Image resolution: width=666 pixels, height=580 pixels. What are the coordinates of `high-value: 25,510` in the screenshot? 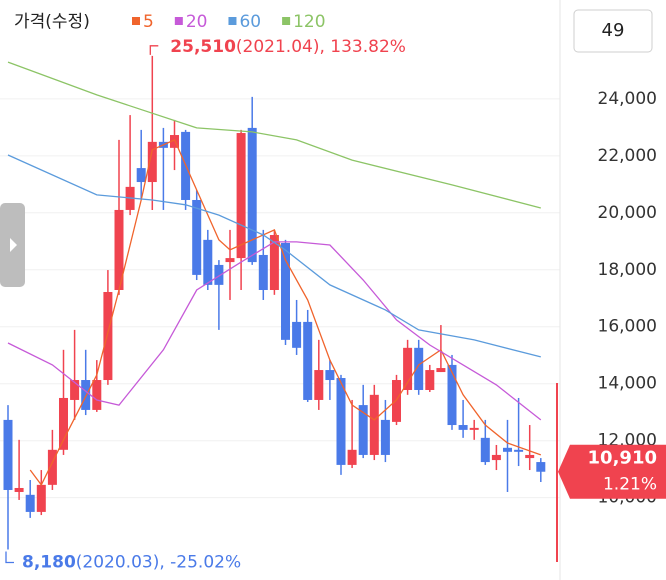 It's located at (203, 47).